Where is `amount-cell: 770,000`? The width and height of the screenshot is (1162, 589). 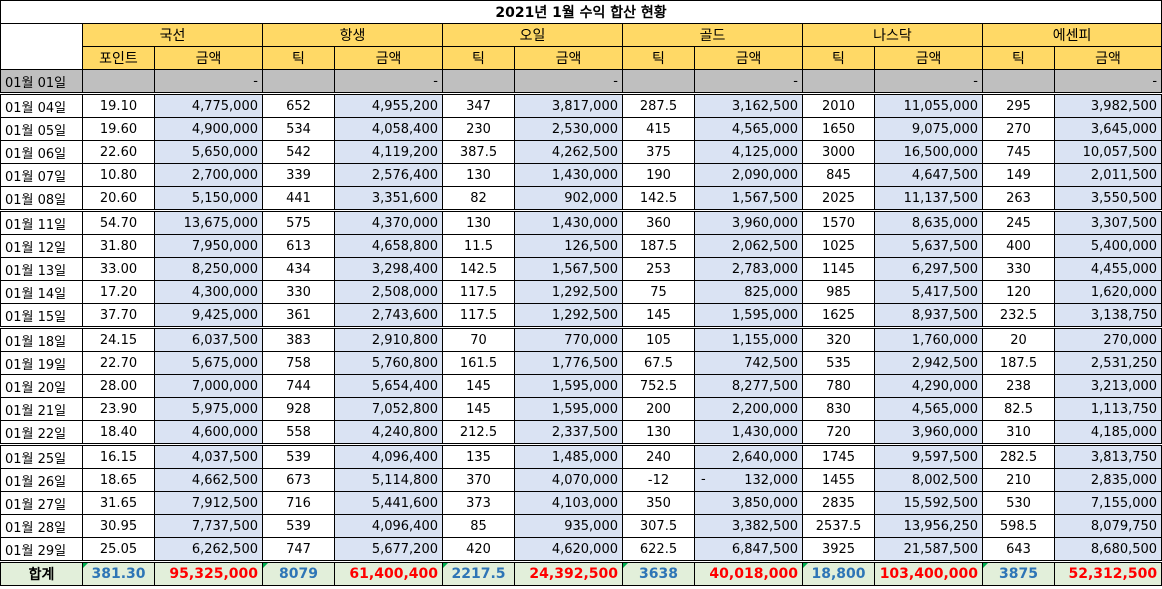
amount-cell: 770,000 is located at coordinates (568, 339).